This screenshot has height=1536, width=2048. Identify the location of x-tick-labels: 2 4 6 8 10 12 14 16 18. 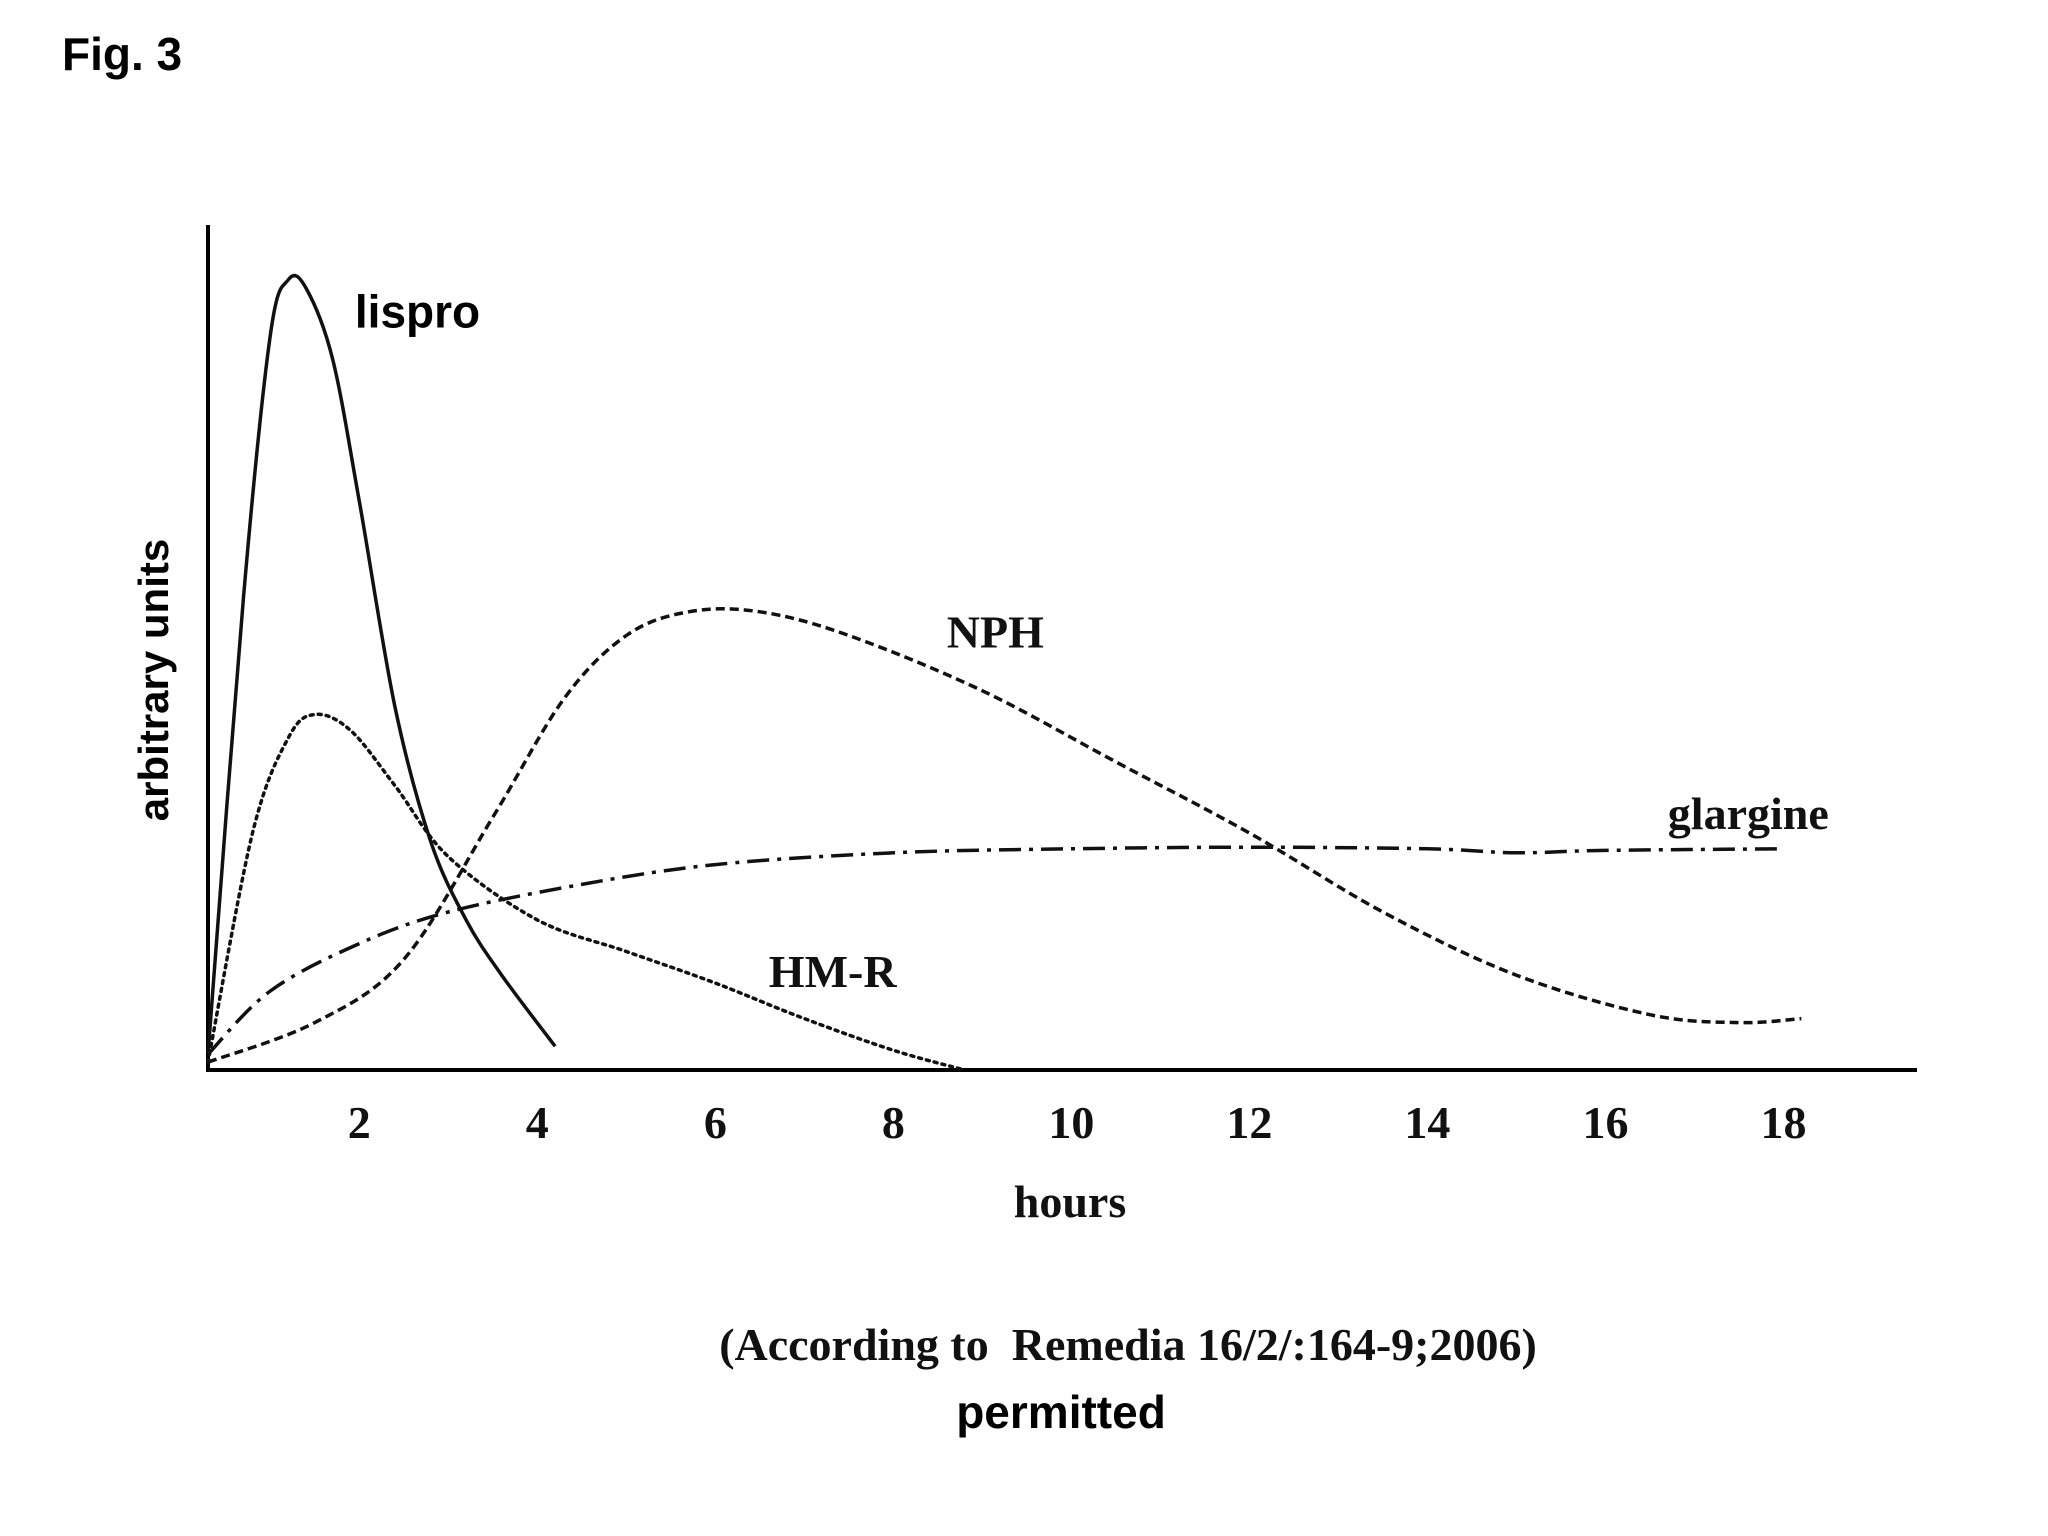
(1077, 1122).